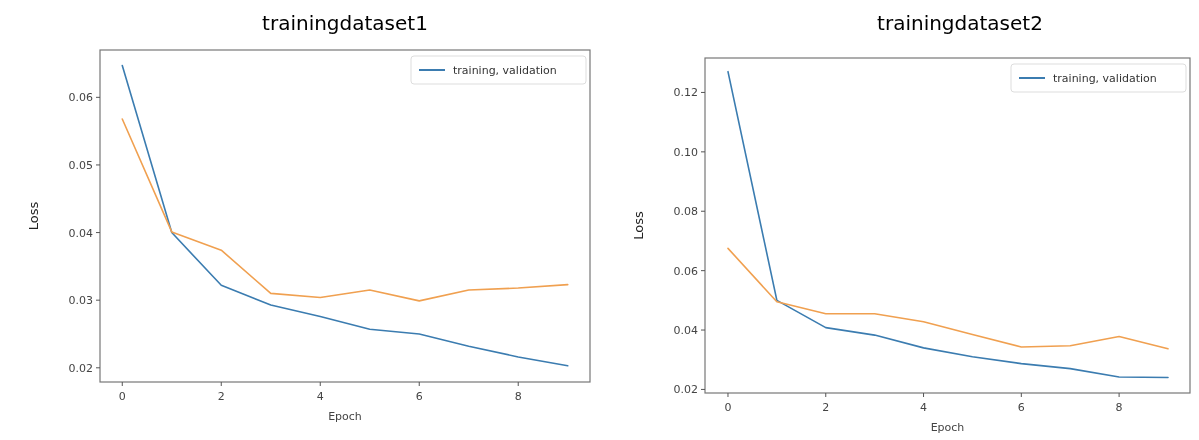  What do you see at coordinates (685, 212) in the screenshot?
I see `y-tick-label: 0.08` at bounding box center [685, 212].